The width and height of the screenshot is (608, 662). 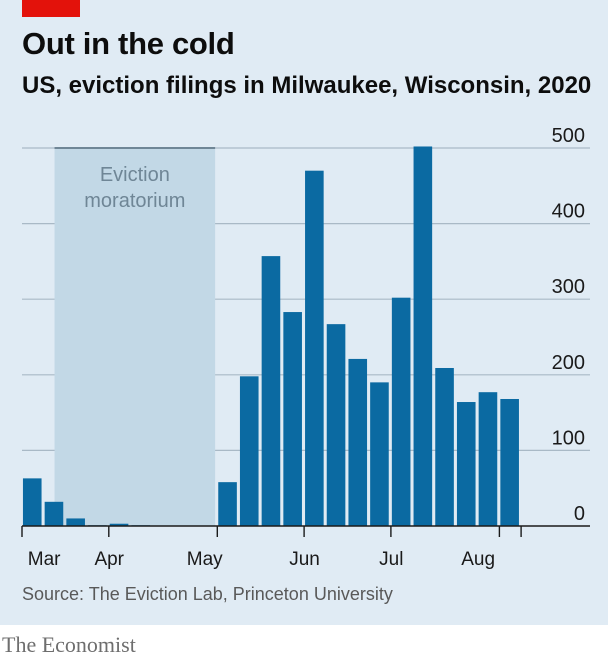 What do you see at coordinates (568, 325) in the screenshot?
I see `y-axis-ticks: 0 100 200 300 400 500` at bounding box center [568, 325].